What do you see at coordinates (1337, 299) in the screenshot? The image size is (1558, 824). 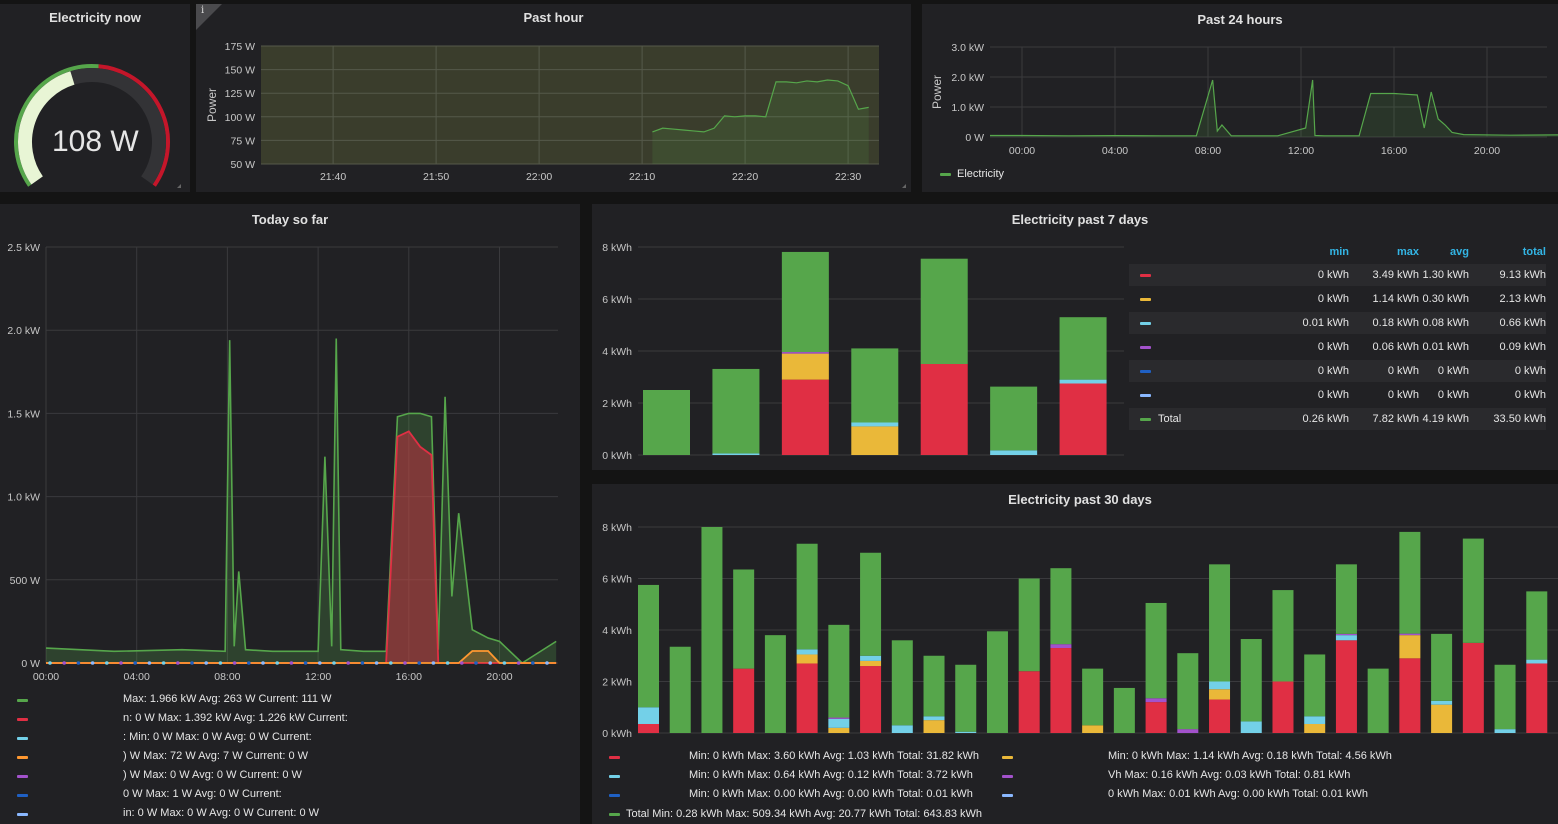 I see `legend-table-row: 0 kWh 1.14 kWh 0.30 kWh 2.13 kWh` at bounding box center [1337, 299].